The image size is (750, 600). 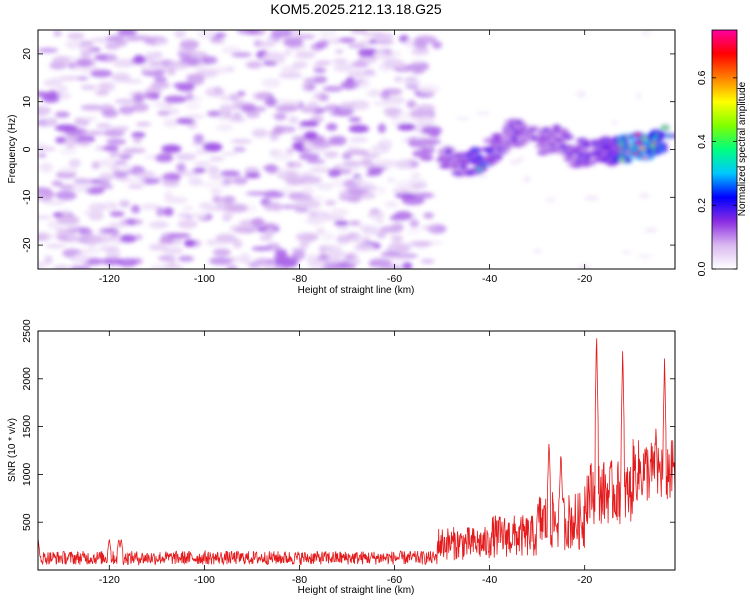 I want to click on y-tick-label: -10, so click(x=27, y=197).